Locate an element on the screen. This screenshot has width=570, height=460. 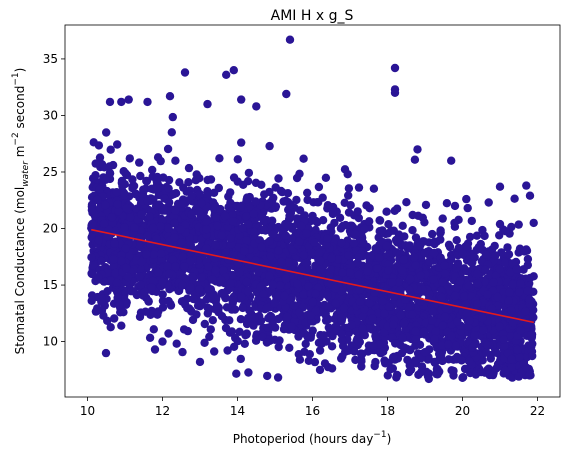
x-tick-label: 18 is located at coordinates (387, 411).